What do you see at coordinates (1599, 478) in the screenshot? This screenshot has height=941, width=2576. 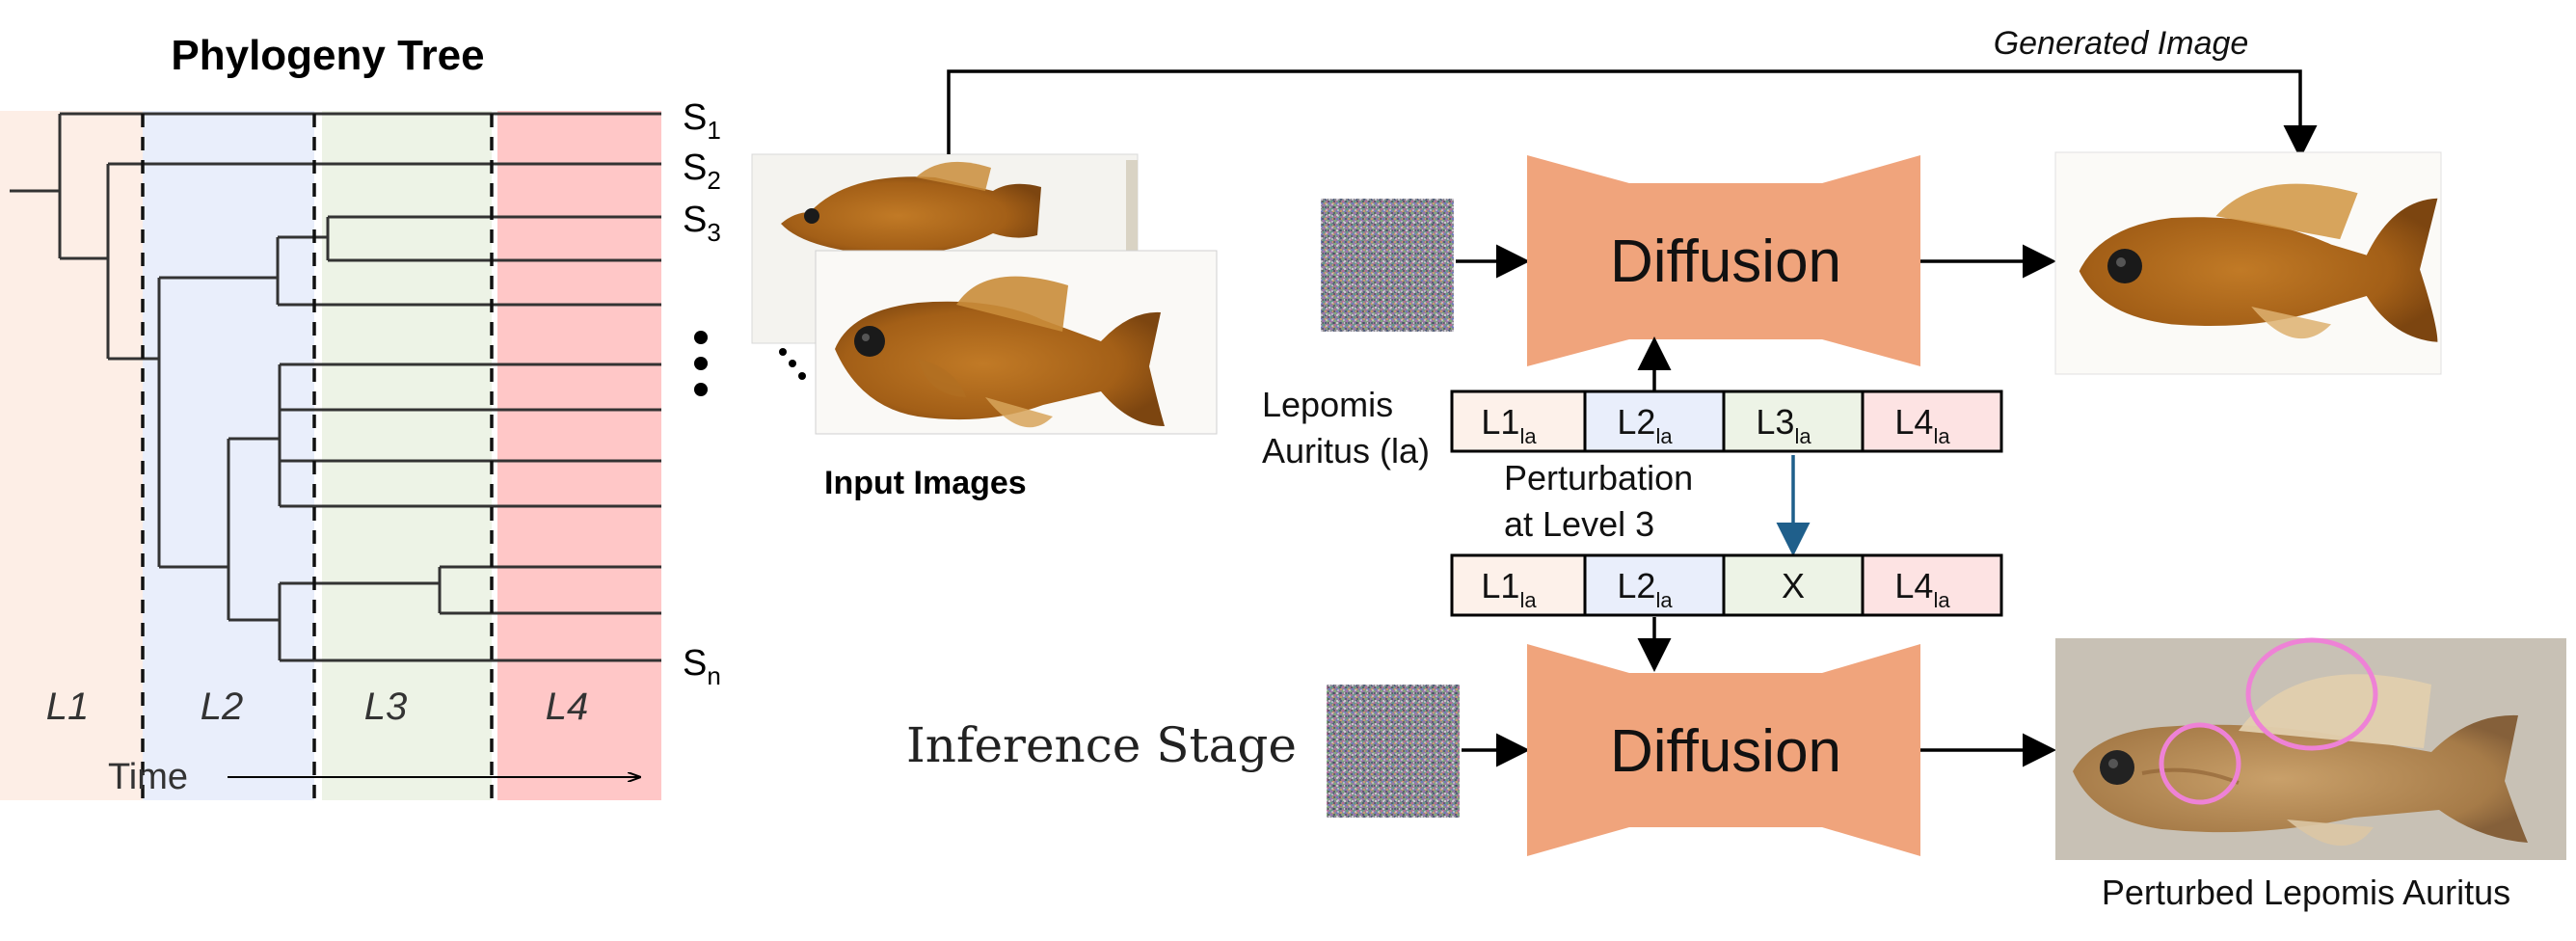 I see `svg-text: Perturbation` at bounding box center [1599, 478].